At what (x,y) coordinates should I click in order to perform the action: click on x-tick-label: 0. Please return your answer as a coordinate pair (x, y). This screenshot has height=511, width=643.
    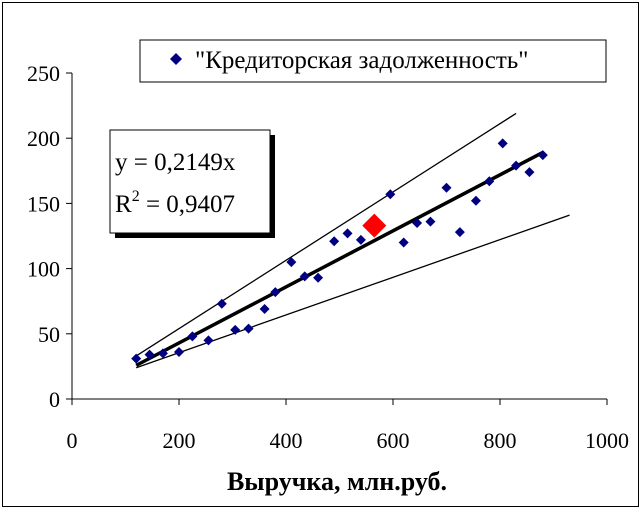
    Looking at the image, I should click on (72, 440).